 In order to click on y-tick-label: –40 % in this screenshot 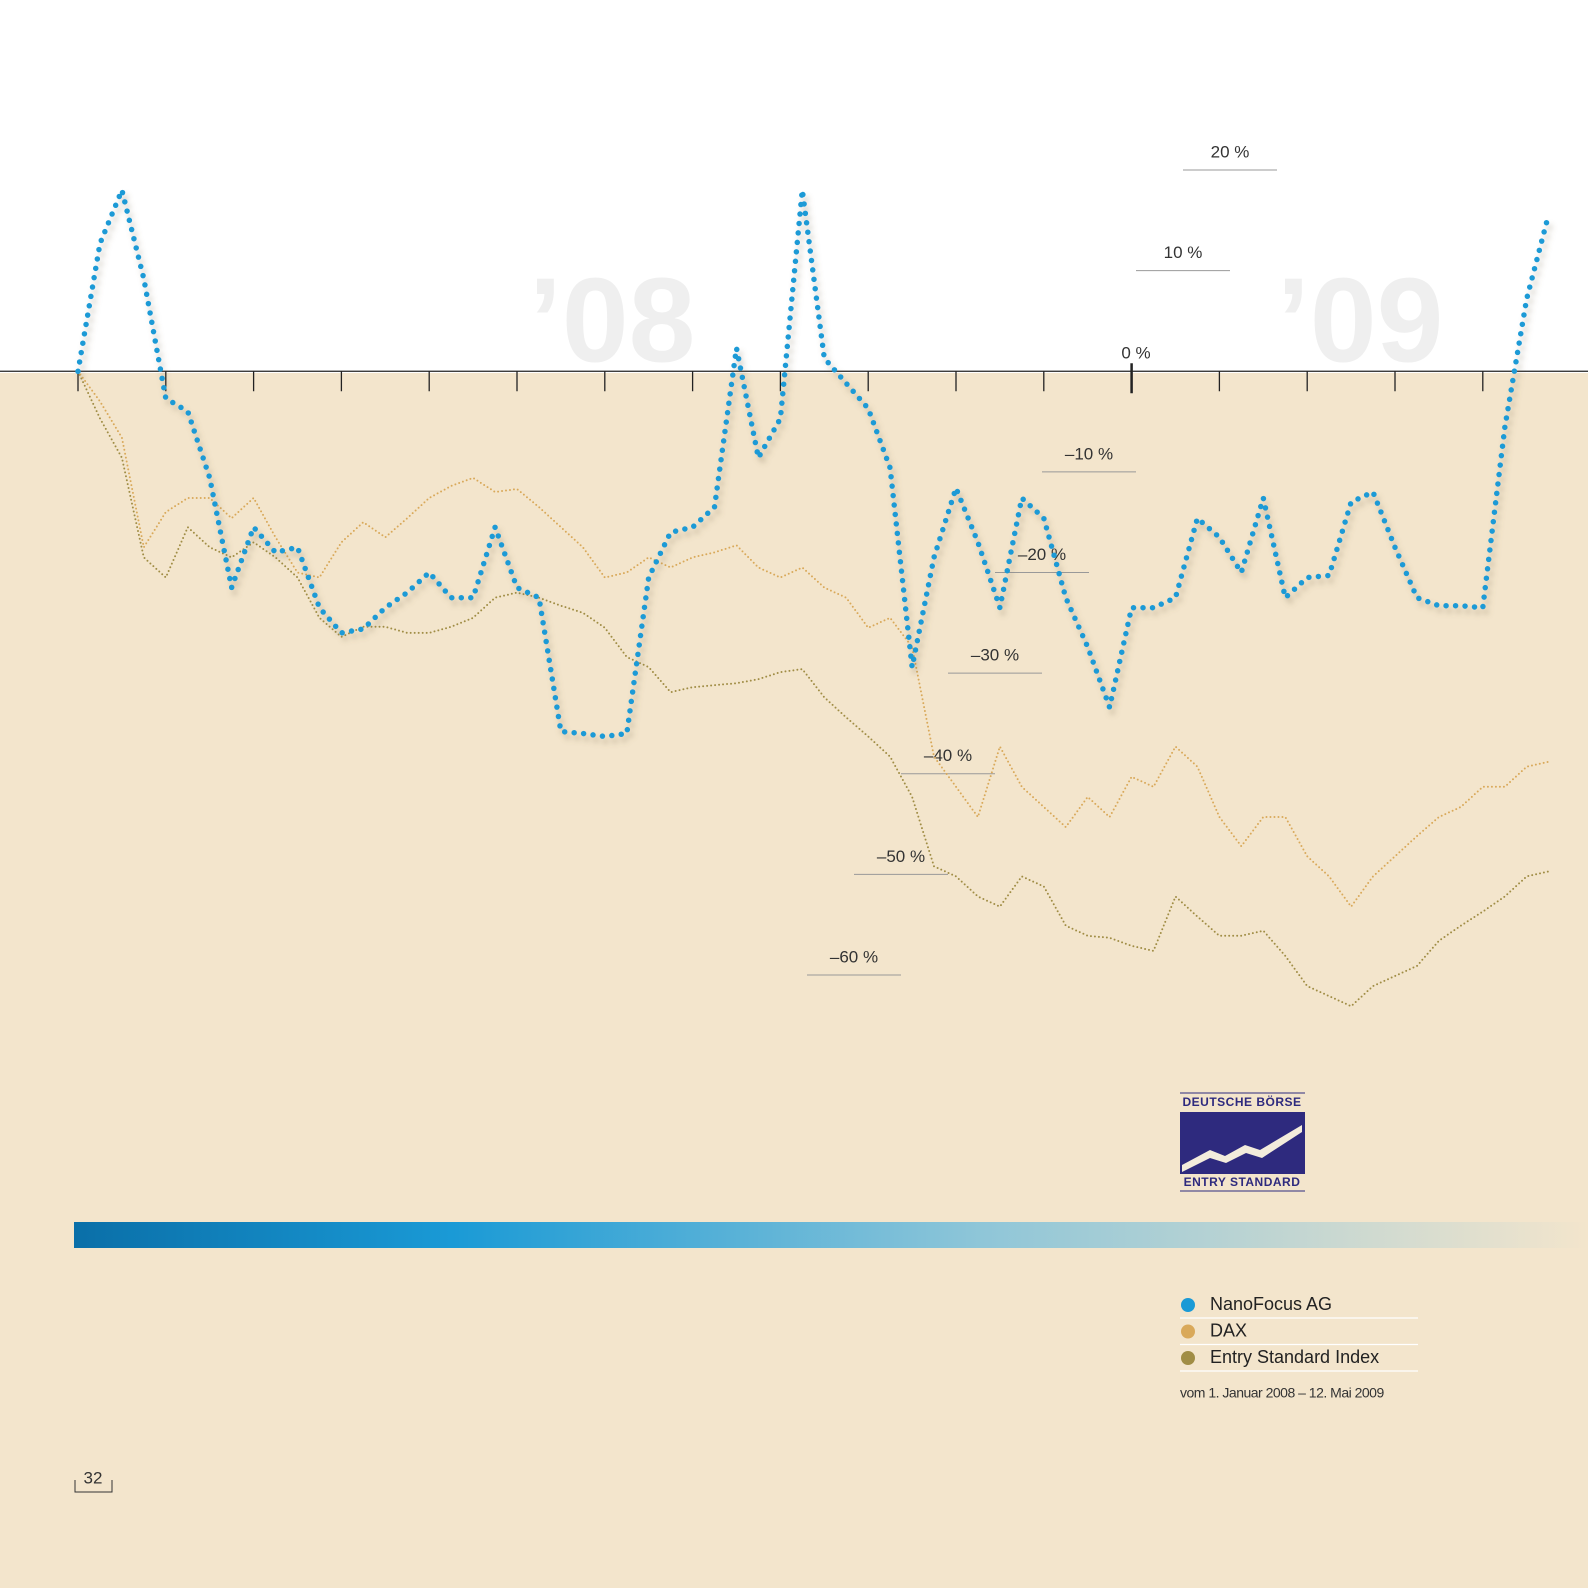, I will do `click(948, 755)`.